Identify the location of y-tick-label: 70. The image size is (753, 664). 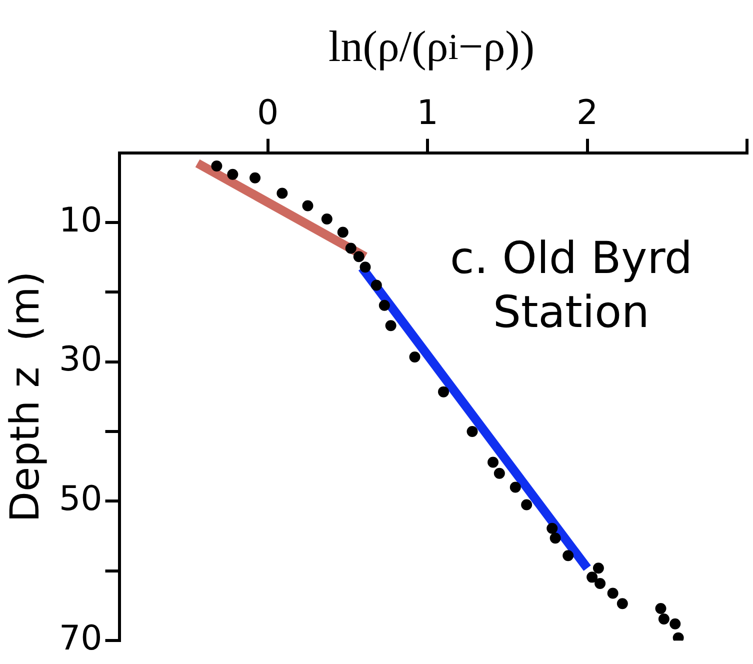
(80, 638).